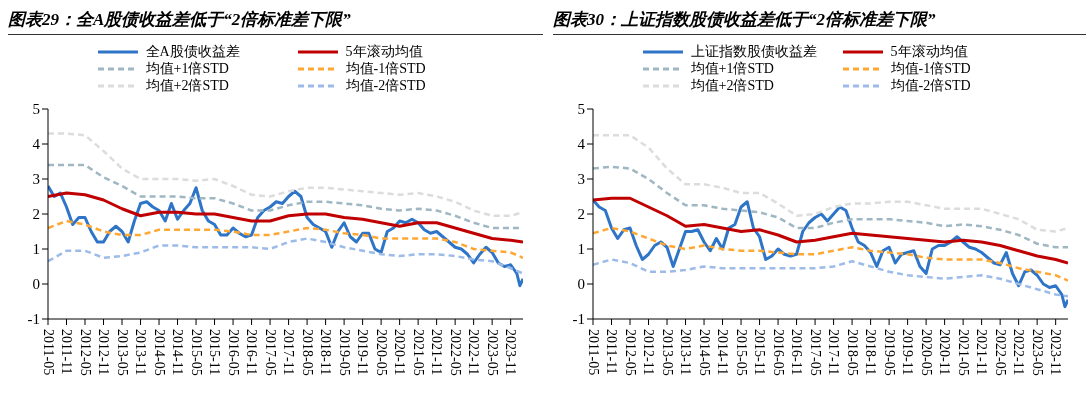  I want to click on chart-title: 图表30：上证指数股债收益差低于“2倍标准差下限”, so click(819, 21).